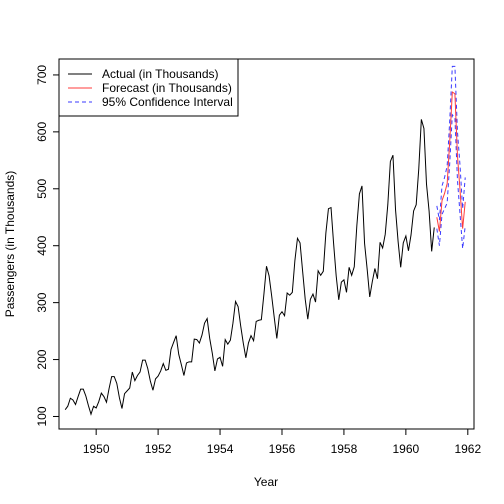  I want to click on ci-lower-series-line, so click(451, 181).